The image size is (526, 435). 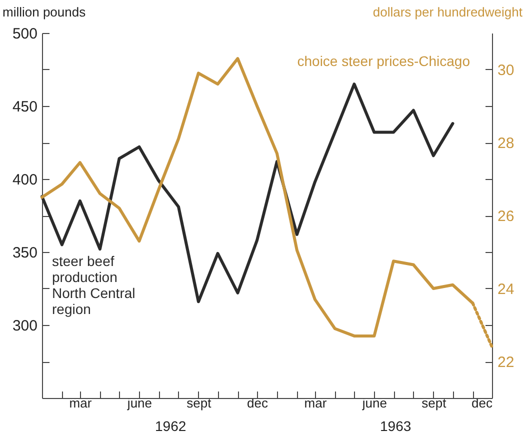 What do you see at coordinates (170, 426) in the screenshot?
I see `text: 1962` at bounding box center [170, 426].